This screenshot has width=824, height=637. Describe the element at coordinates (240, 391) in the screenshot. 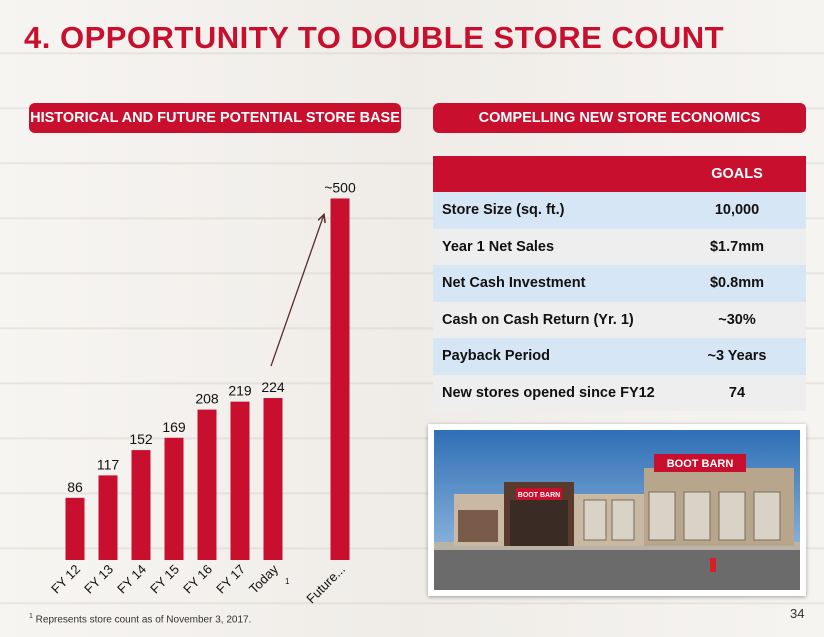

I see `data-label: 219` at that location.